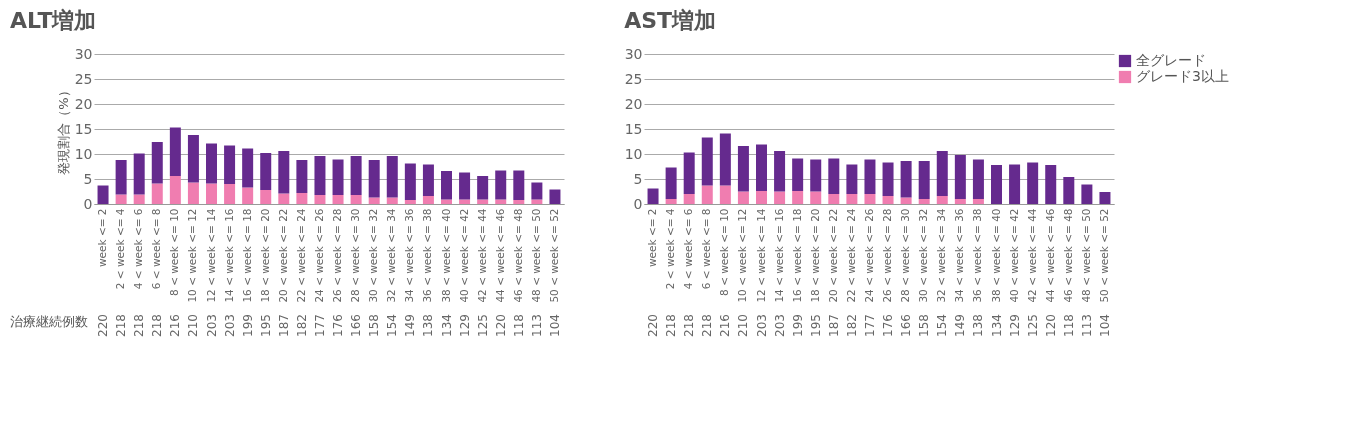  I want to click on x-tick-label: 28 < week <= 30, so click(905, 255).